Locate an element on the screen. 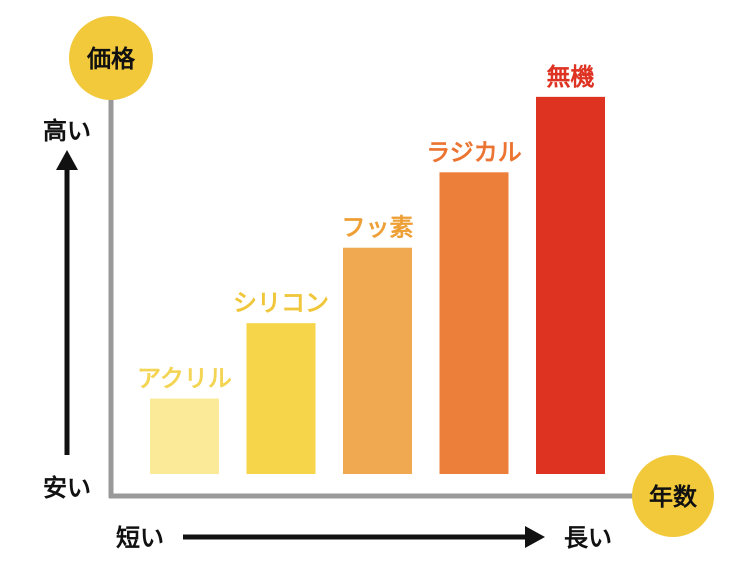 Image resolution: width=756 pixels, height=583 pixels. bar-label-2: シリコン is located at coordinates (281, 303).